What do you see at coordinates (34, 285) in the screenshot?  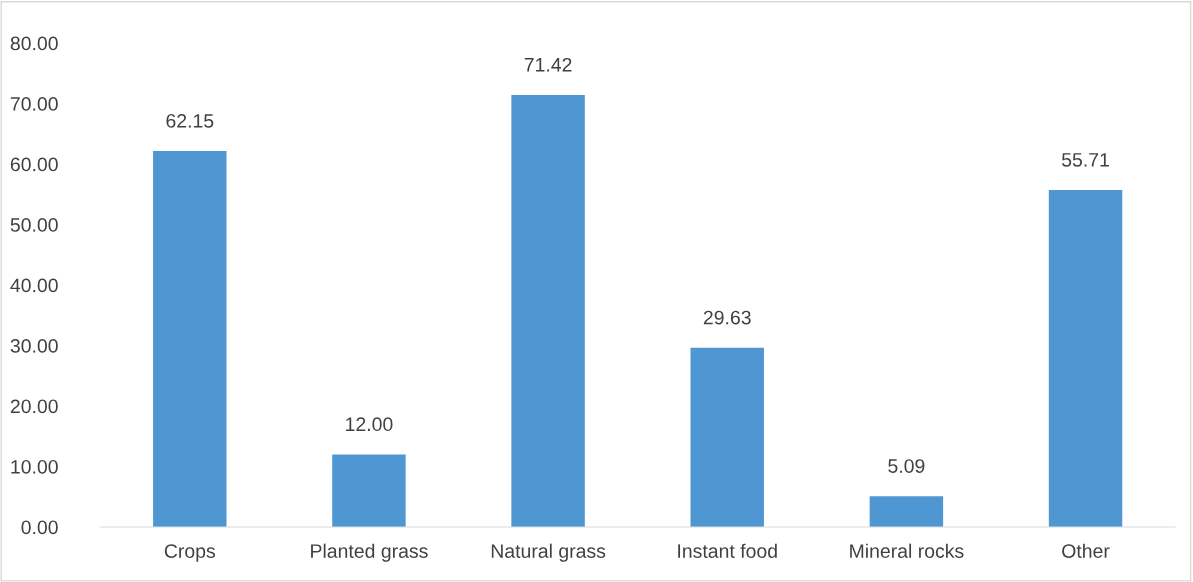 I see `y-tick-label: 40.00` at bounding box center [34, 285].